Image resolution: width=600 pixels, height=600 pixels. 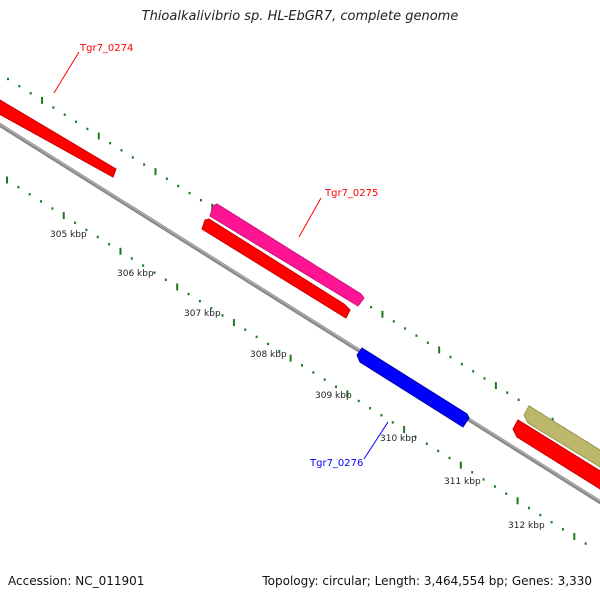 What do you see at coordinates (68, 235) in the screenshot?
I see `scale-label: 305 kbp` at bounding box center [68, 235].